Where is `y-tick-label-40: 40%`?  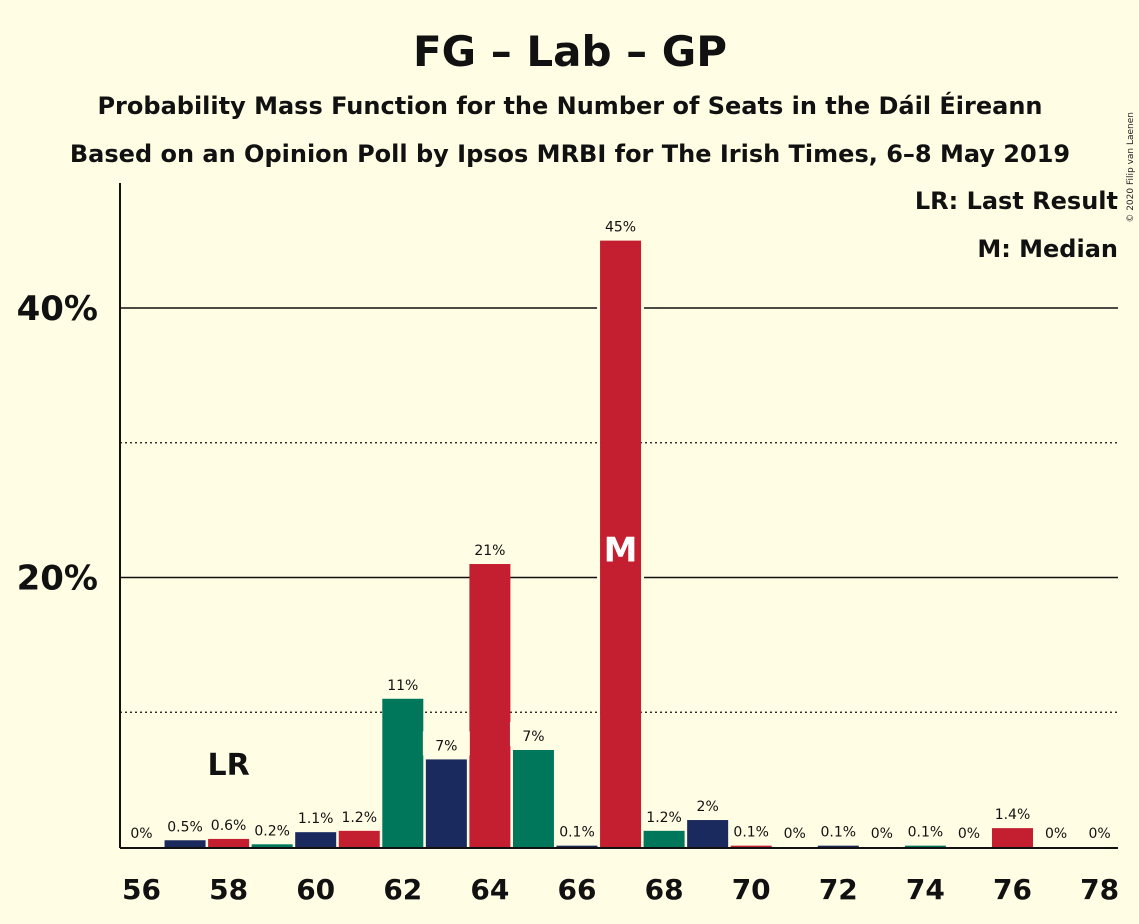 y-tick-label-40: 40% is located at coordinates (57, 309).